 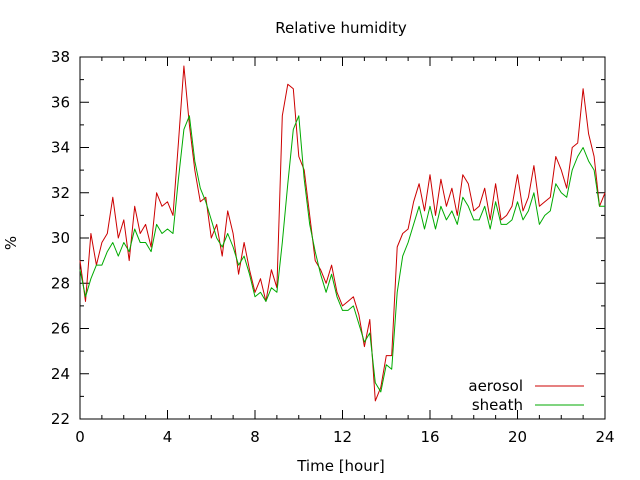 I want to click on y-tick-label: 30, so click(x=60, y=238).